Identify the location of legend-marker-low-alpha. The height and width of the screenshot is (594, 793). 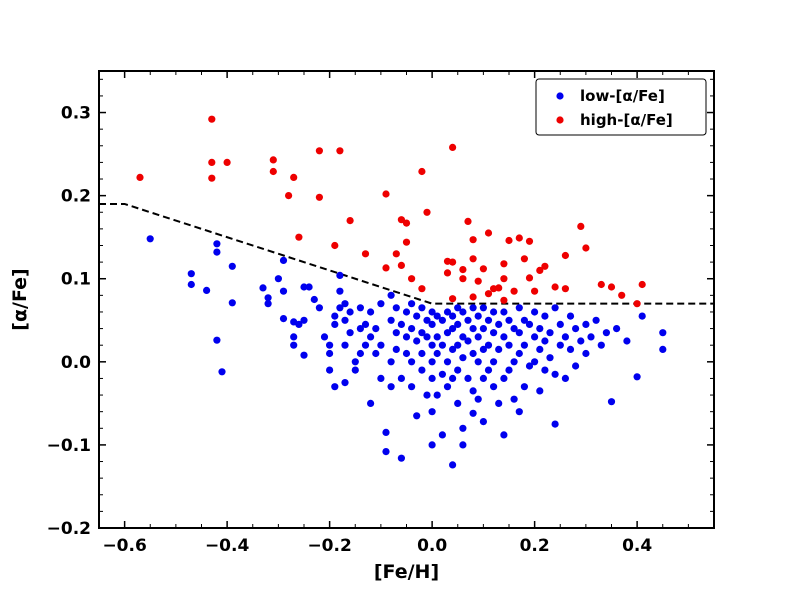
(560, 96).